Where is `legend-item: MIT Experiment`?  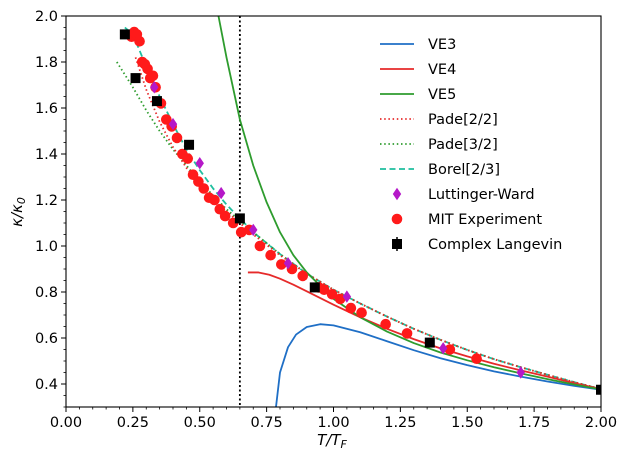
legend-item: MIT Experiment is located at coordinates (466, 220).